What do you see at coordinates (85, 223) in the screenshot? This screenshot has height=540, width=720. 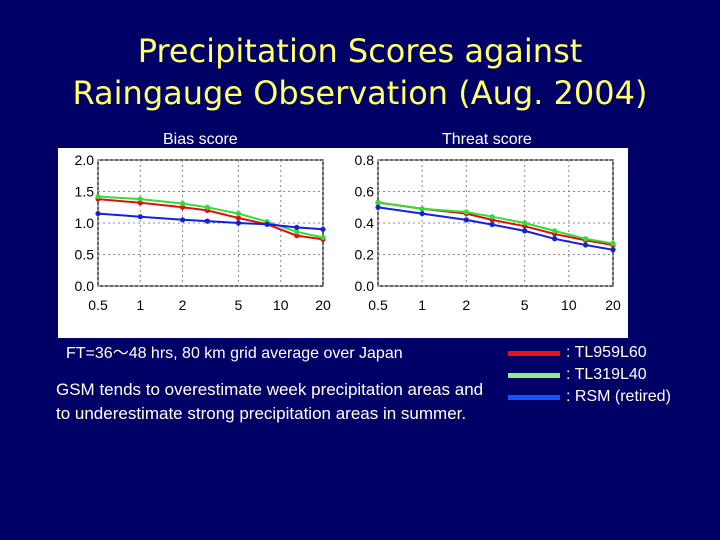 I see `y-tick-label: 1.0` at bounding box center [85, 223].